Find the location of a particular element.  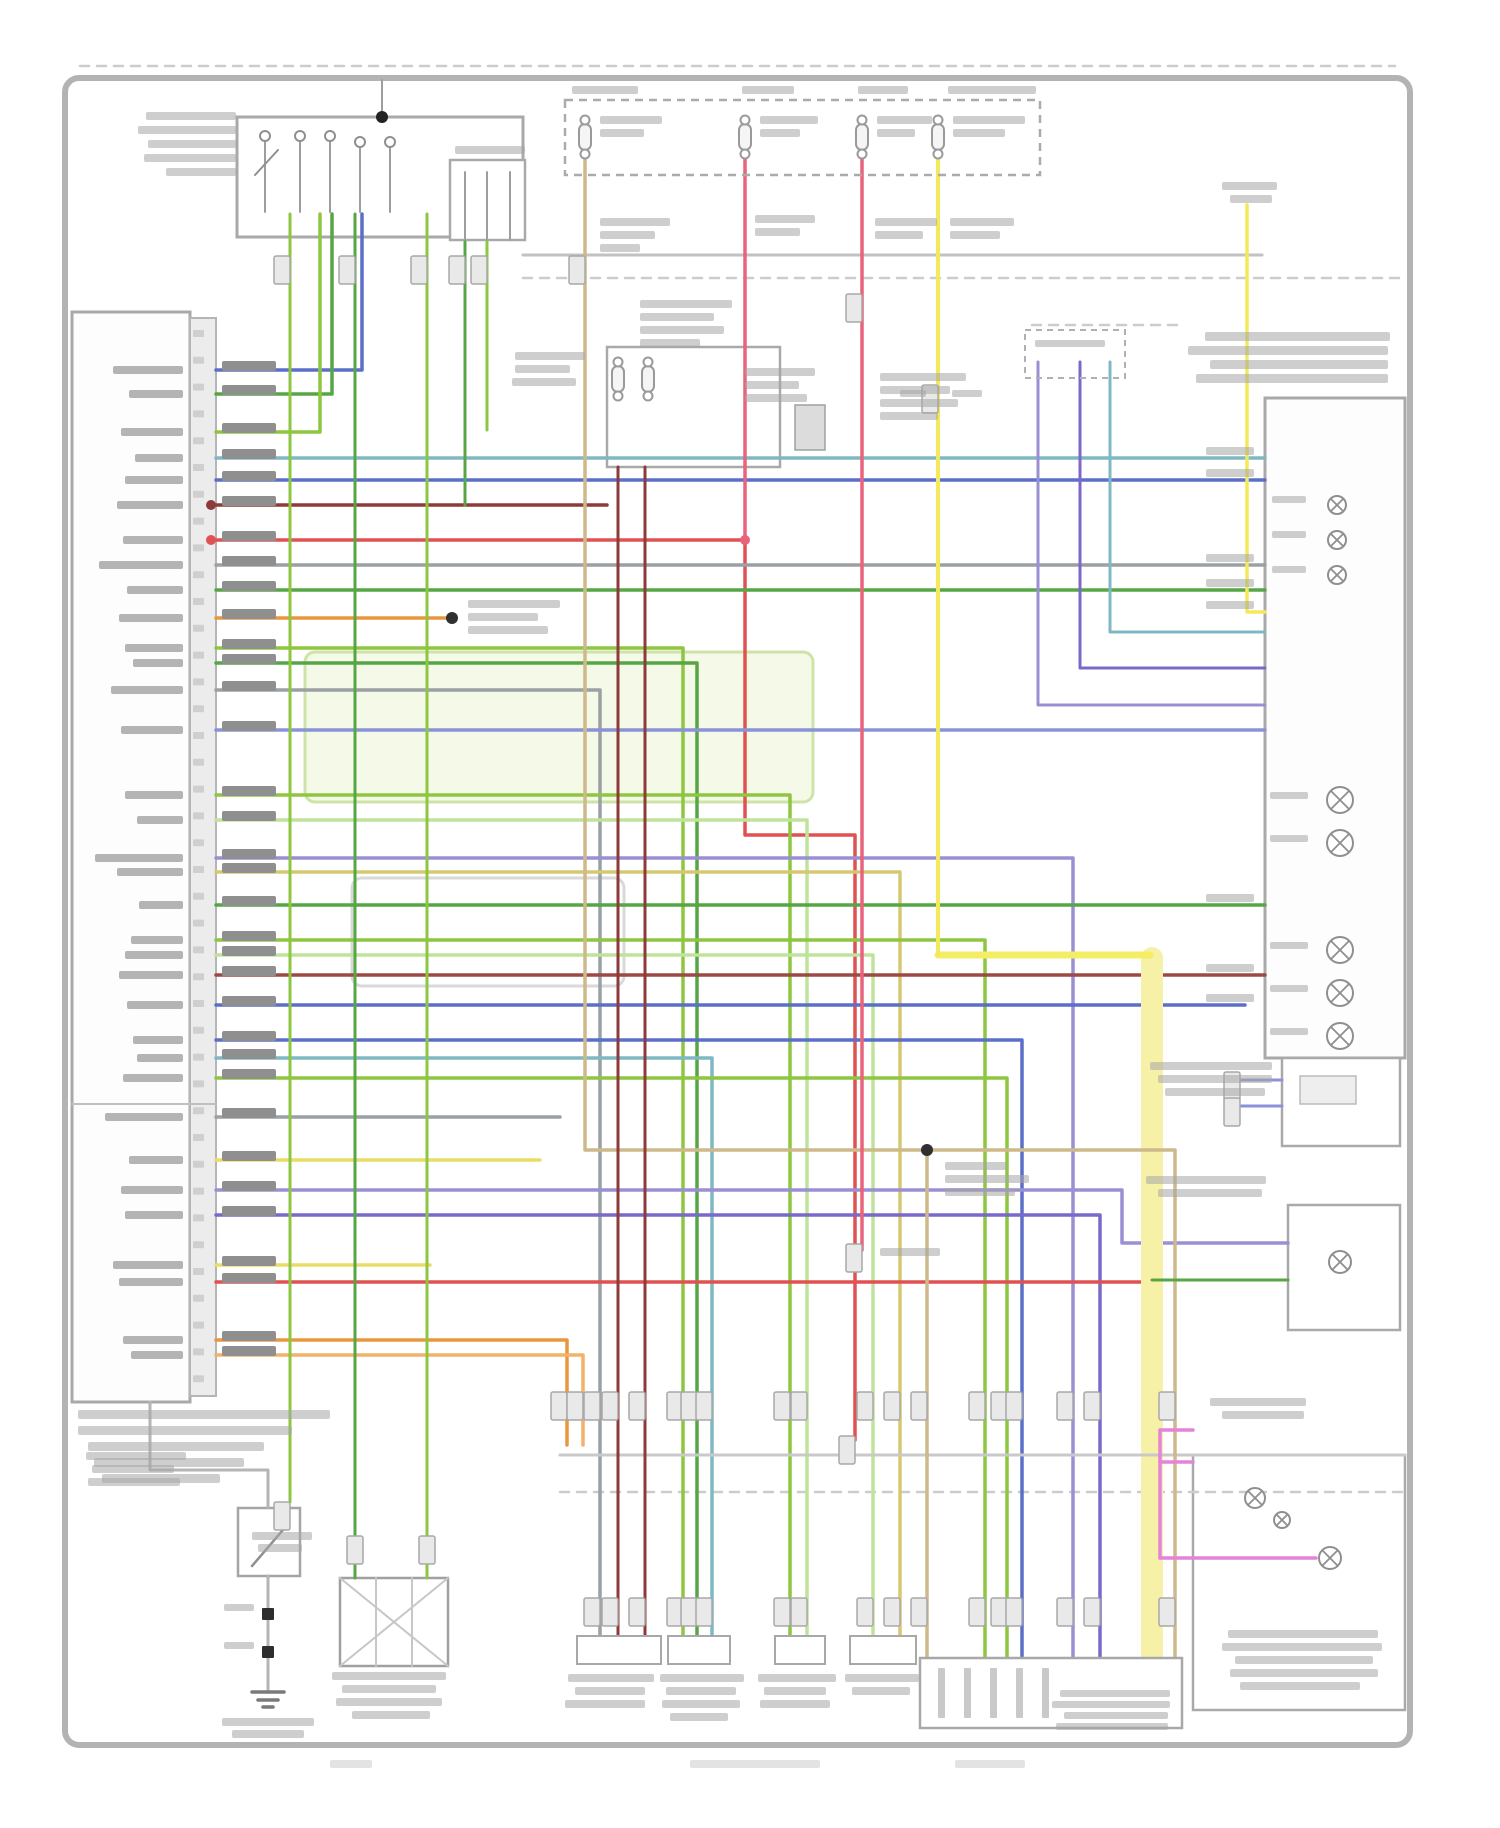

fuse-panel-box is located at coordinates (802, 137).